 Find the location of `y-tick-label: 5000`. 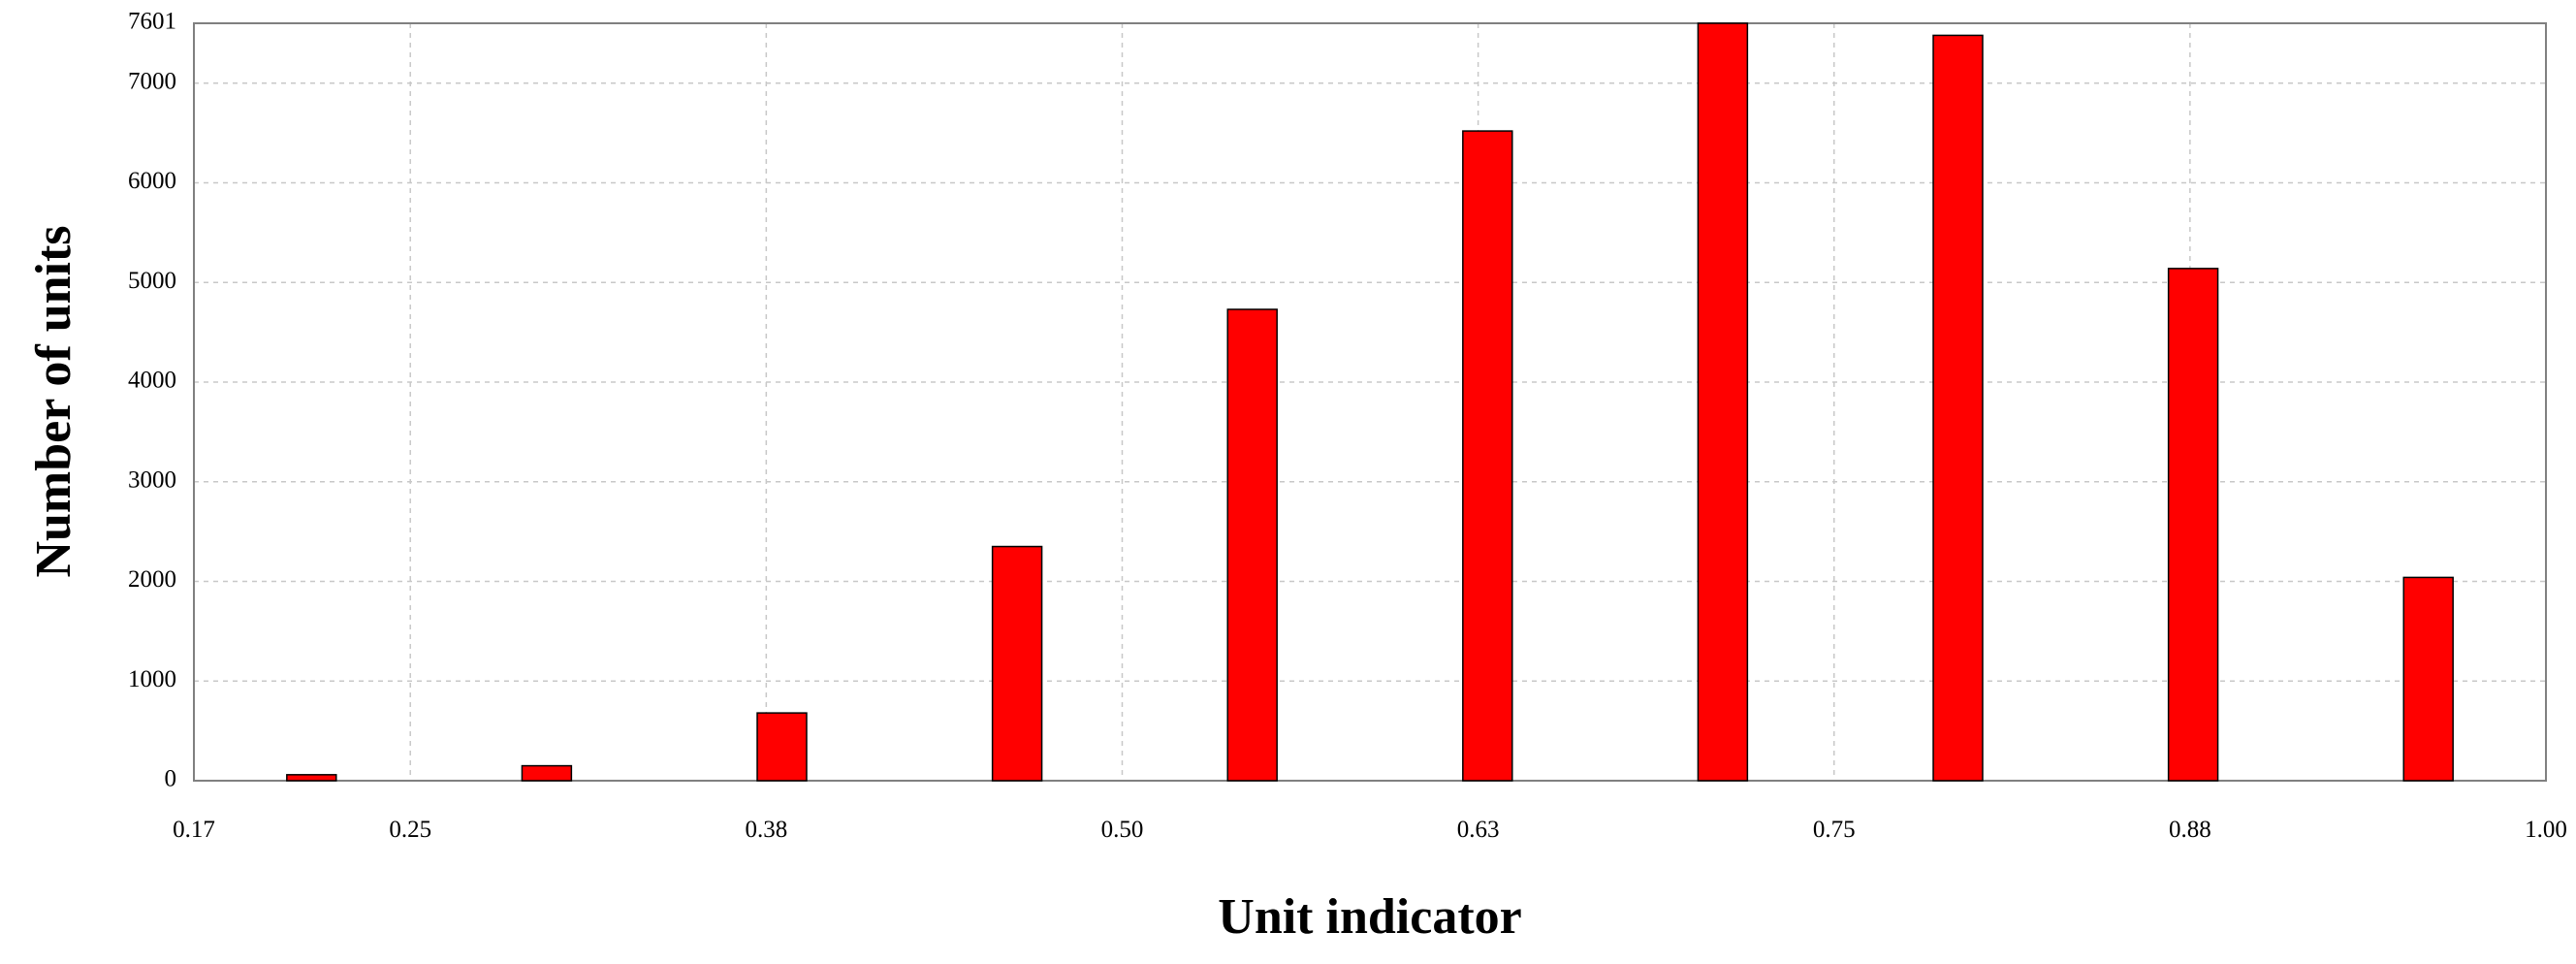

y-tick-label: 5000 is located at coordinates (152, 281).